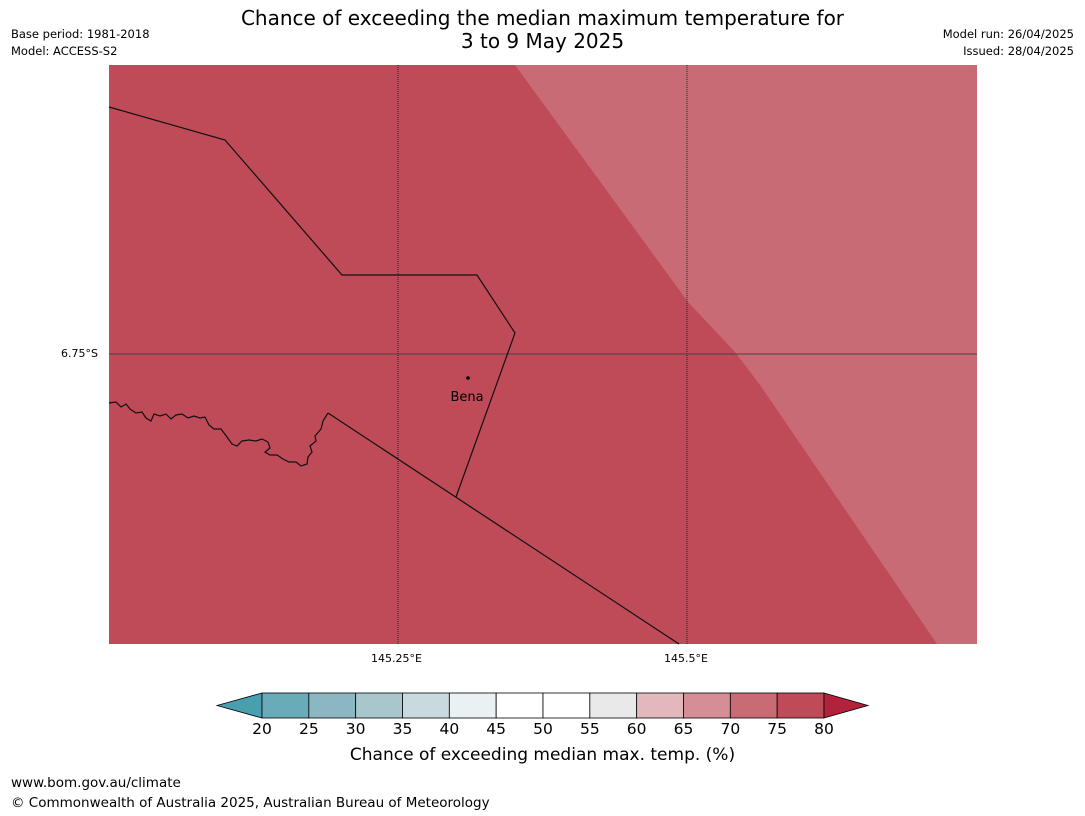  Describe the element at coordinates (64, 51) in the screenshot. I see `model-text: Model: ACCESS-S2` at that location.